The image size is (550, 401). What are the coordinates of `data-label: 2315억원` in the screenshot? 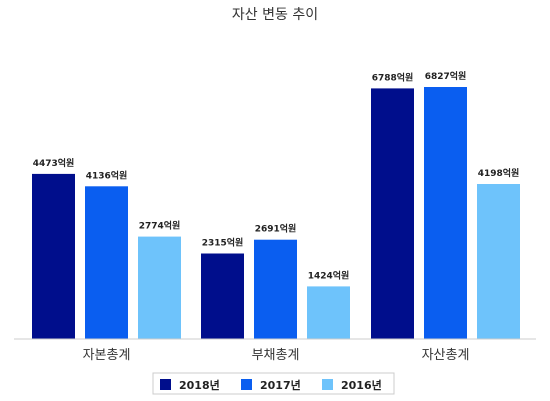 It's located at (223, 243).